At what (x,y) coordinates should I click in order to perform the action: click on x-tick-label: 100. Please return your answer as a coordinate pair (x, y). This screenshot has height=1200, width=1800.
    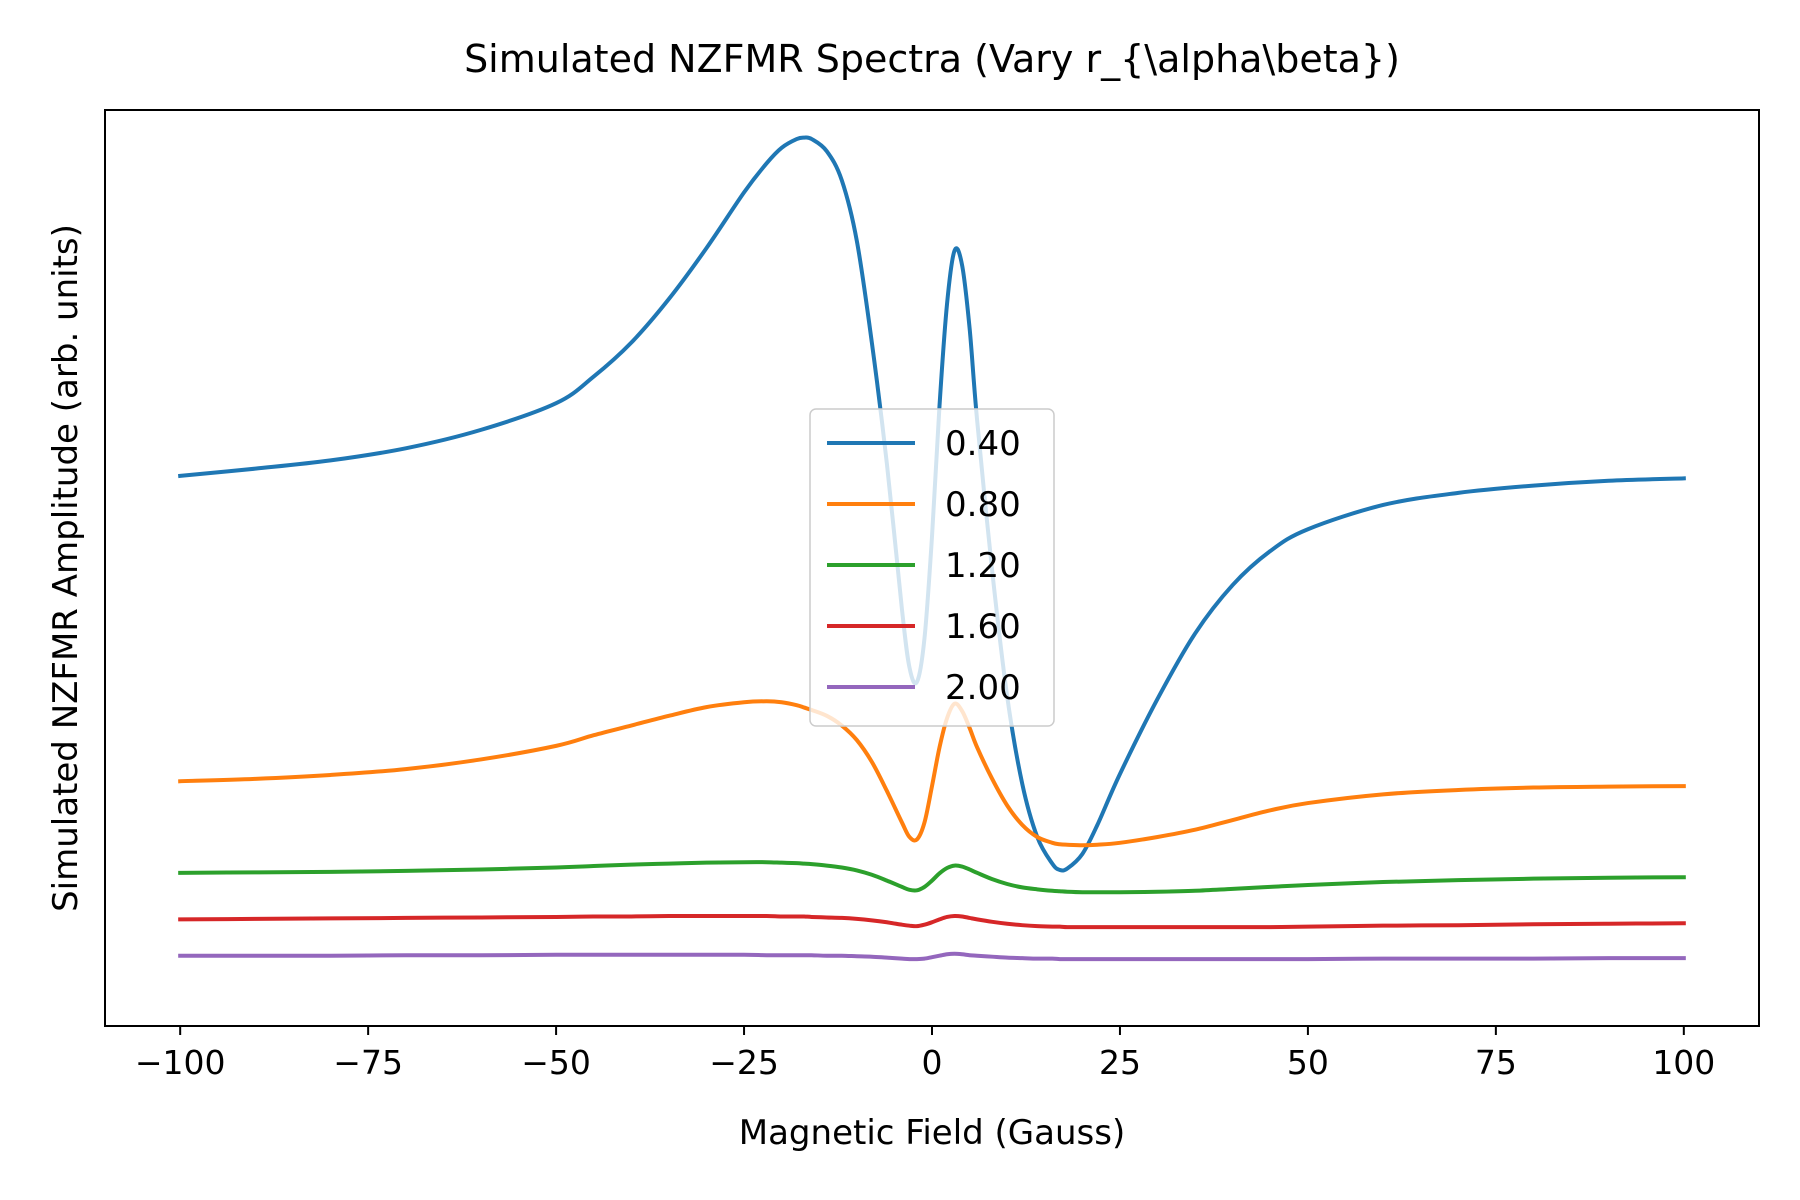
    Looking at the image, I should click on (1683, 1062).